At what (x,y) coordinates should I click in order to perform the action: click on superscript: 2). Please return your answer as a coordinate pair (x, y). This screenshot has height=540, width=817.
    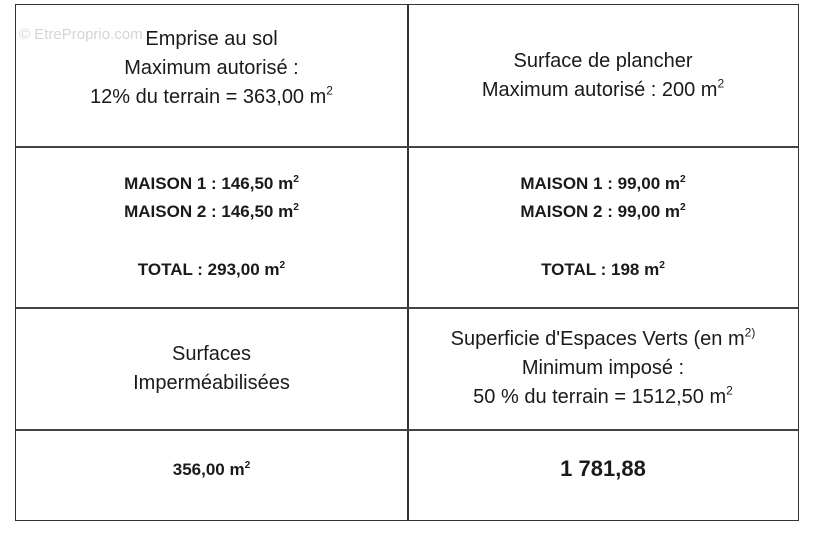
    Looking at the image, I should click on (750, 332).